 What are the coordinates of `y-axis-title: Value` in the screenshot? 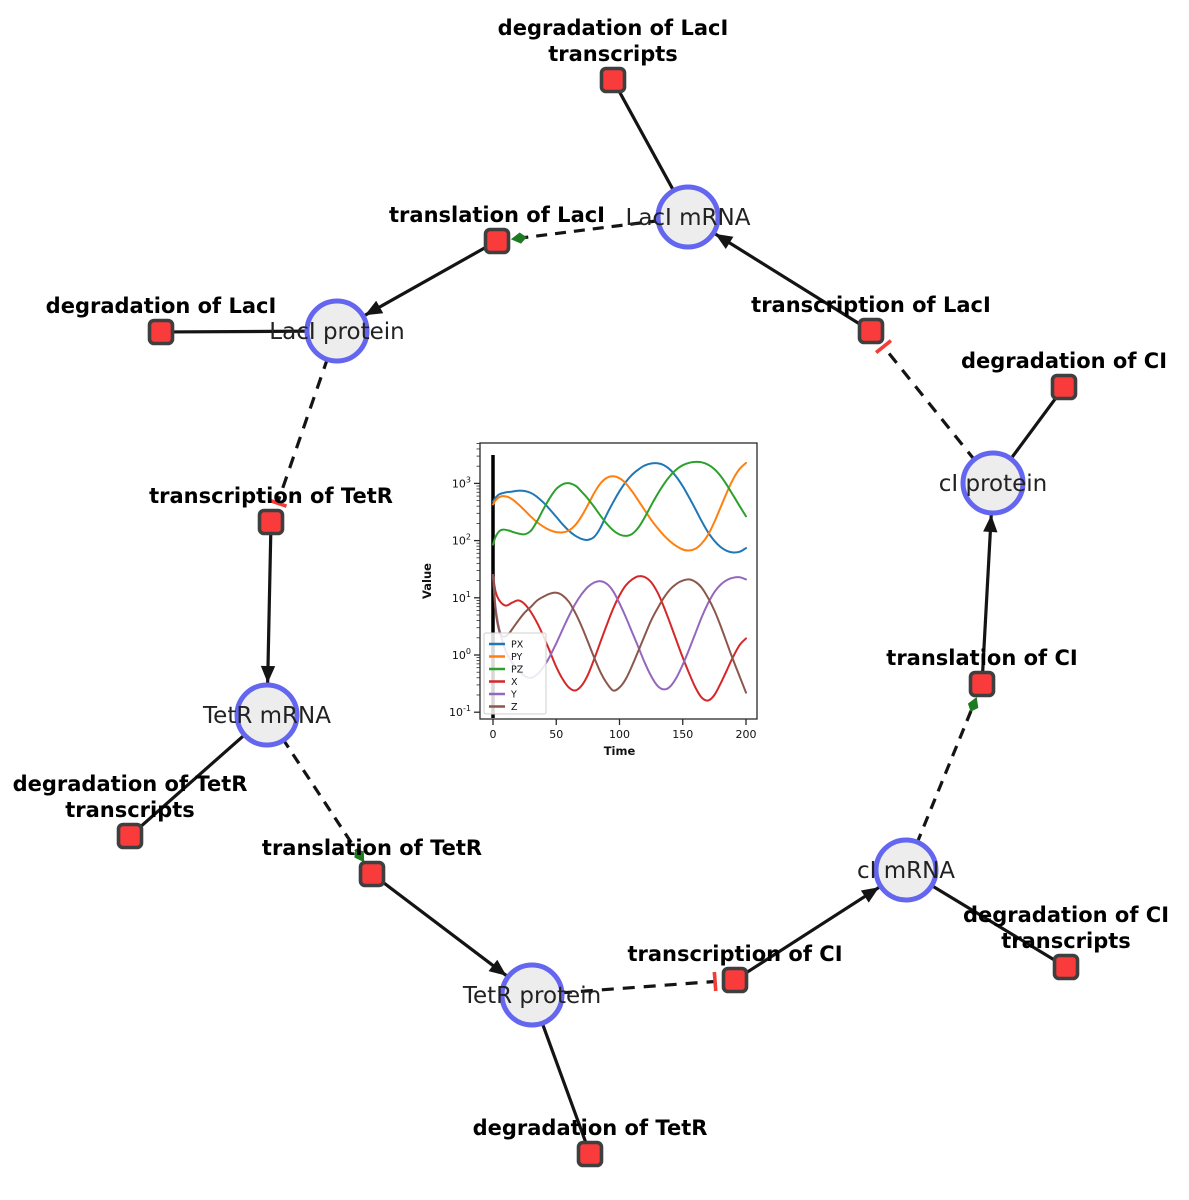 It's located at (427, 581).